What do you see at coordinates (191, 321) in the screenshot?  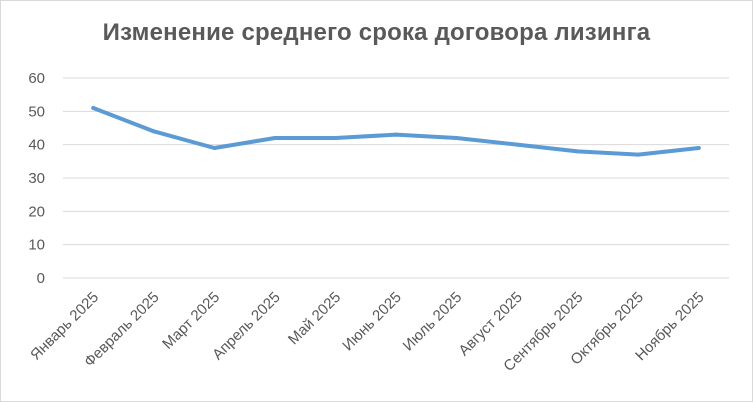 I see `x-tick-label: Март 2025` at bounding box center [191, 321].